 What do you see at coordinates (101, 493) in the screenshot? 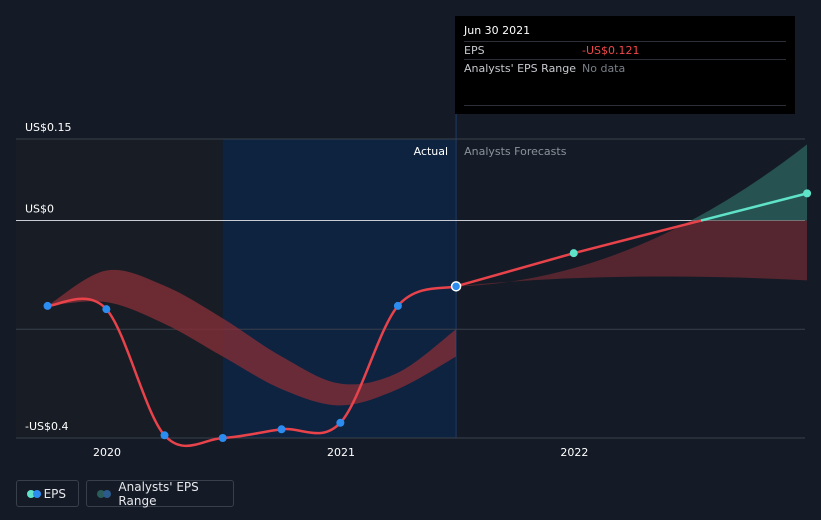
I see `legend-range-dot-forecast` at bounding box center [101, 493].